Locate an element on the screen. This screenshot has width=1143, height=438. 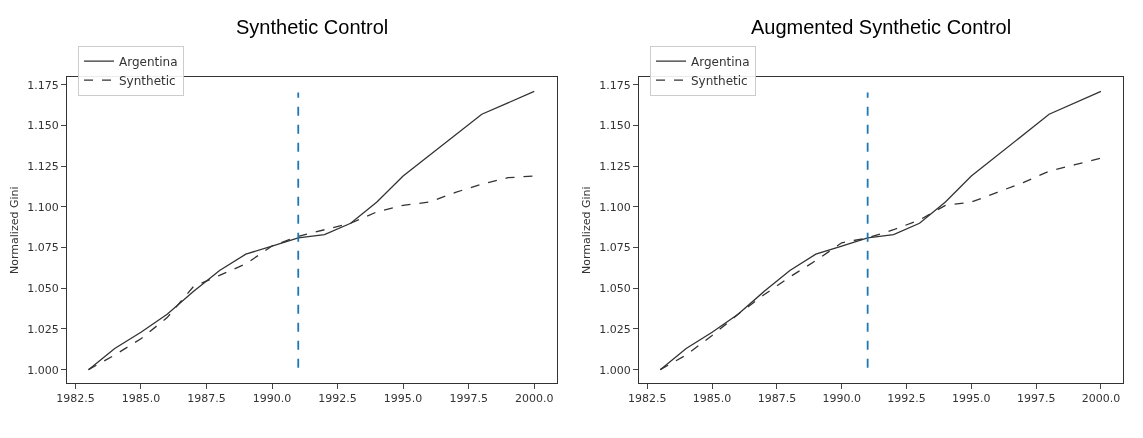
chart-title: Synthetic Control is located at coordinates (312, 27).